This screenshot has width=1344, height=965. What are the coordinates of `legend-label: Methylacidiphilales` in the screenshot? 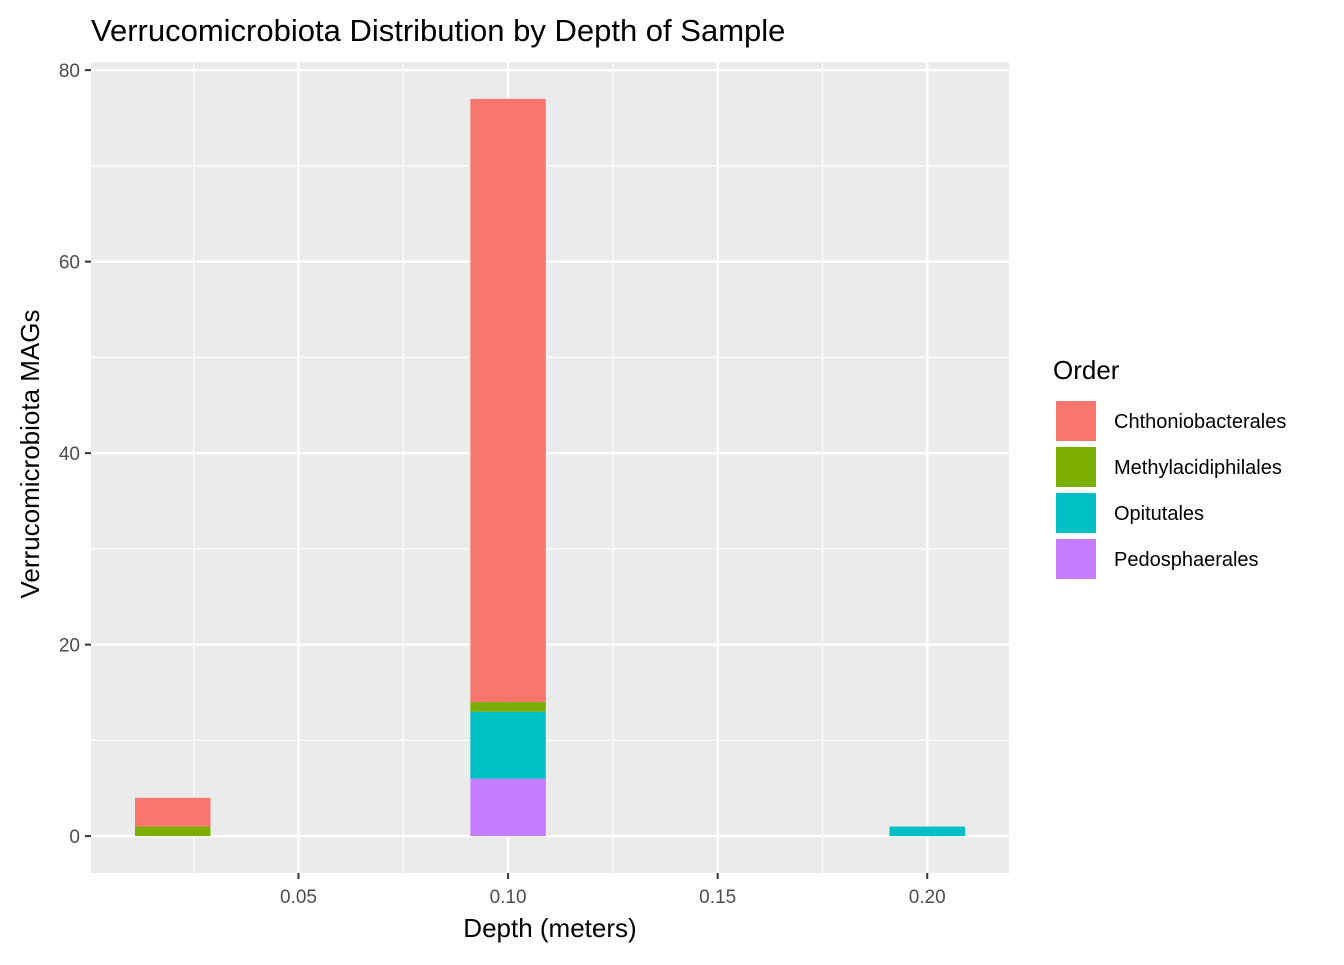 It's located at (1198, 468).